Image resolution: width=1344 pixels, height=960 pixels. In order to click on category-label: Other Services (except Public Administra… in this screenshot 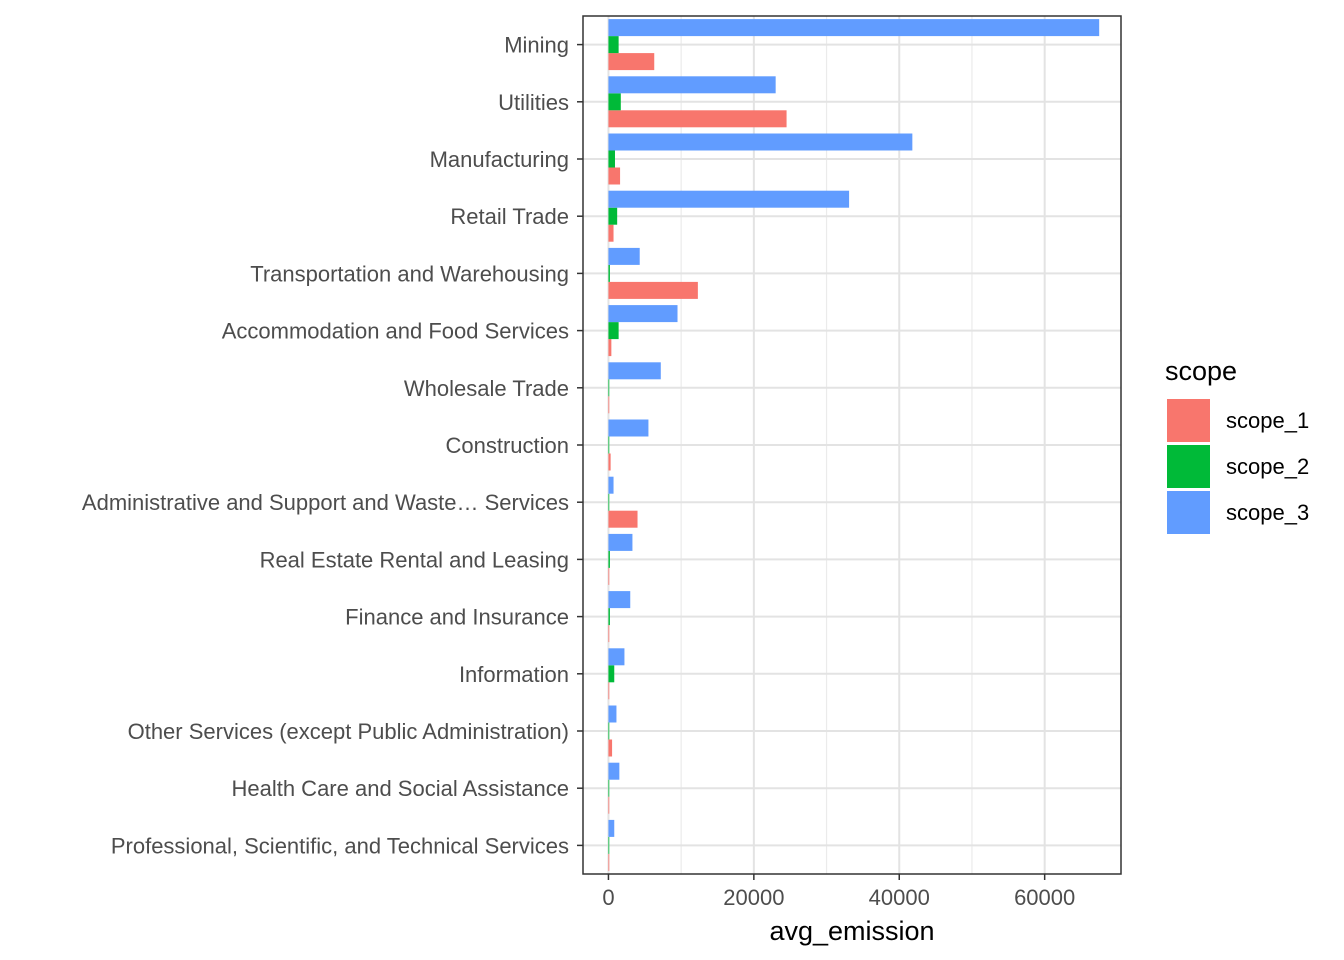, I will do `click(348, 731)`.